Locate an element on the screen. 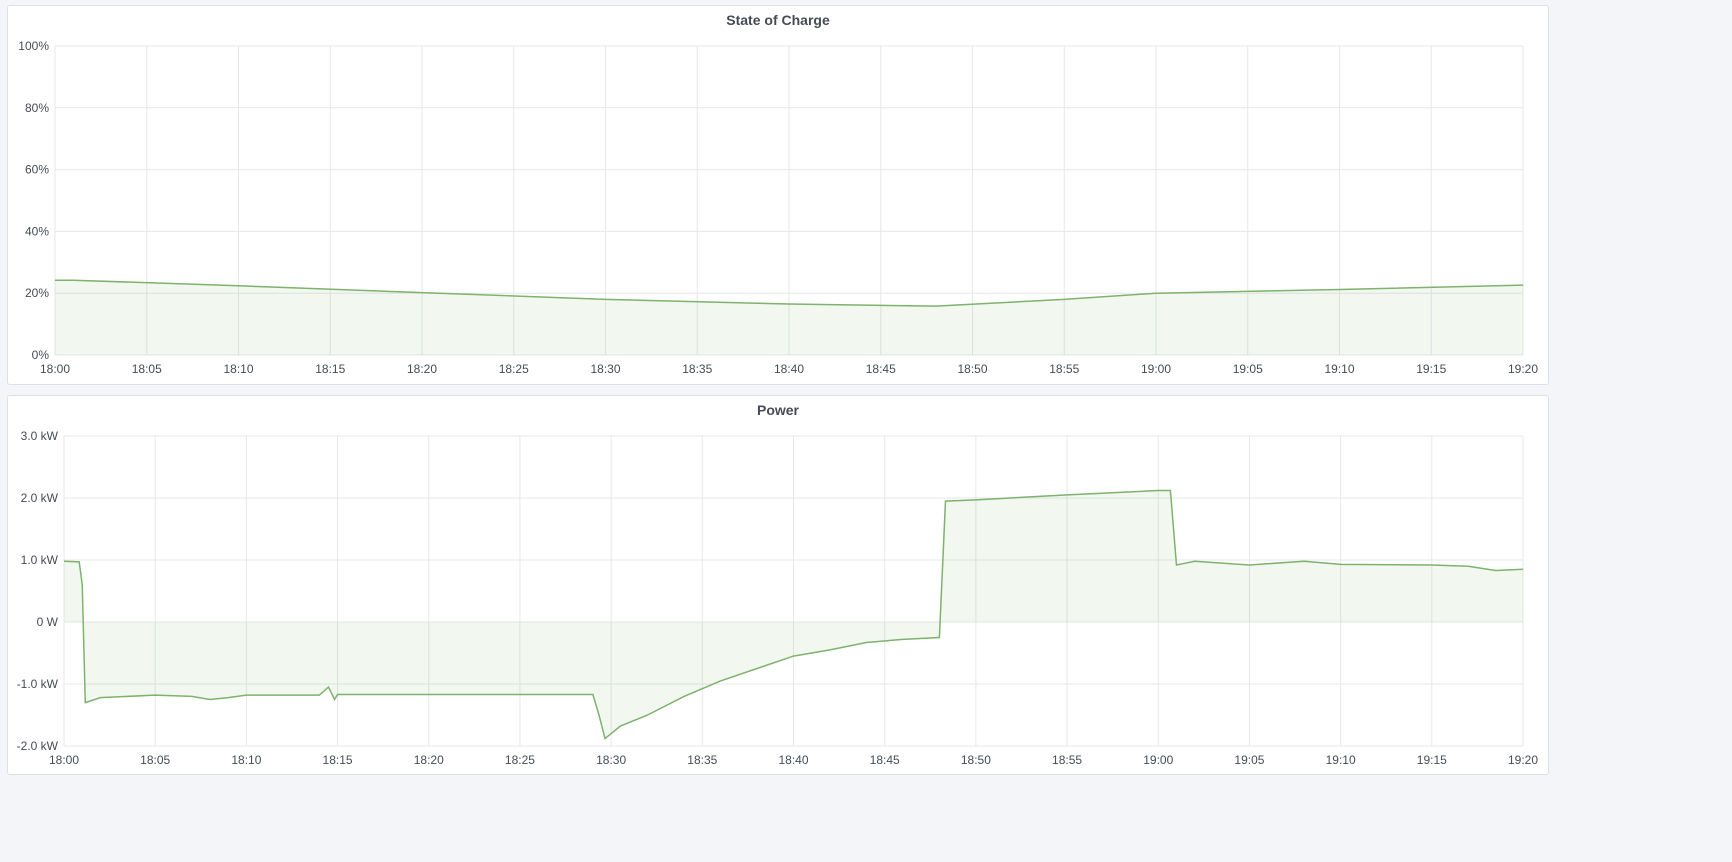 The height and width of the screenshot is (862, 1732). y-tick-label: 3.0 kW is located at coordinates (40, 436).